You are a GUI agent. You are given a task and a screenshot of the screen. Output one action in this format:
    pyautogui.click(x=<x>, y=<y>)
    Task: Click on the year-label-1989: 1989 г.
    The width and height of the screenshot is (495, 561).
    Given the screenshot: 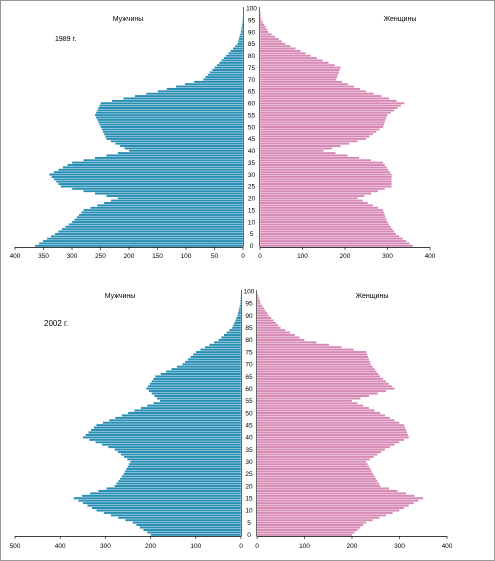 What is the action you would take?
    pyautogui.click(x=65, y=39)
    